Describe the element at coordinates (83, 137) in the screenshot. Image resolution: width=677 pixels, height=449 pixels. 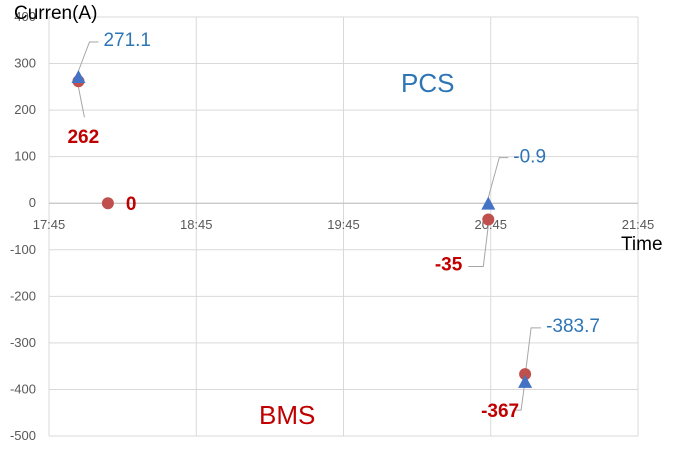
I see `bms-data-label: 262` at that location.